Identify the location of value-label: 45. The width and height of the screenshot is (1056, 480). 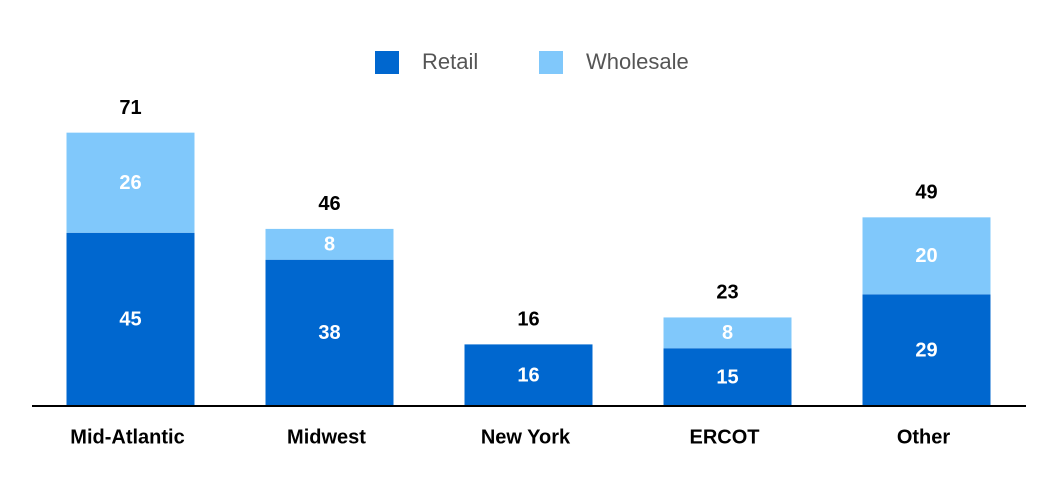
(130, 320).